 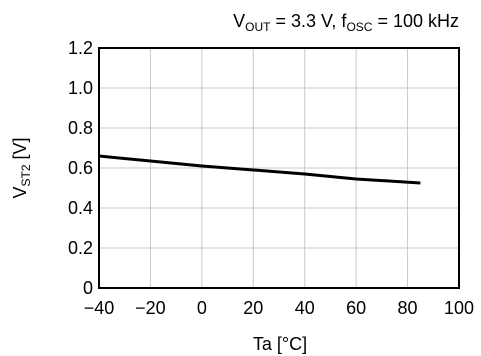 I want to click on y-axis-label-unit: [V], so click(x=20, y=150).